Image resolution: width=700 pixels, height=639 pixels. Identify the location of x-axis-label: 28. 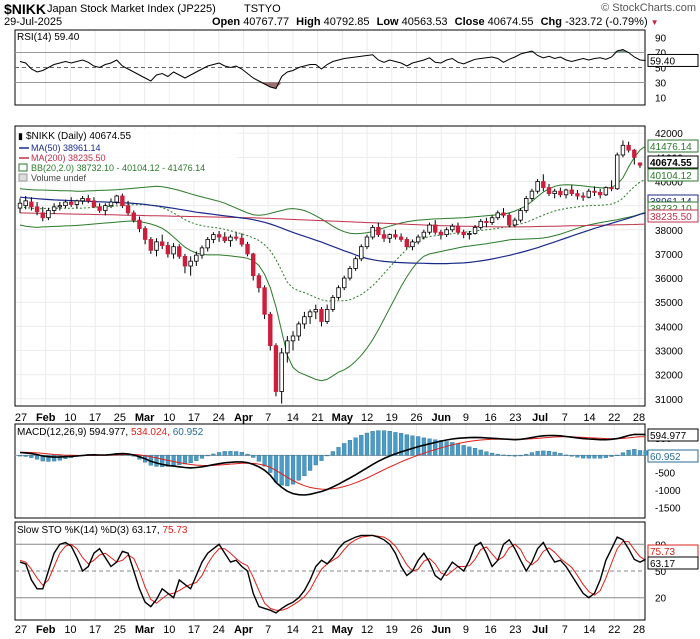
(639, 418).